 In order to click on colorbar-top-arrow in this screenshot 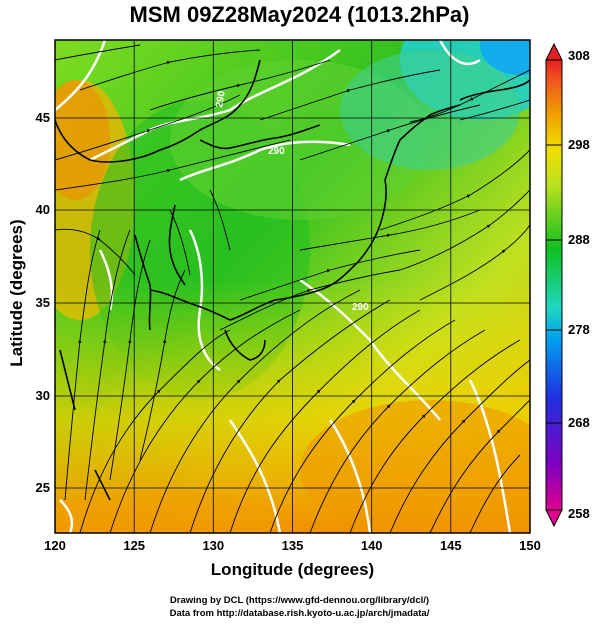, I will do `click(554, 51)`.